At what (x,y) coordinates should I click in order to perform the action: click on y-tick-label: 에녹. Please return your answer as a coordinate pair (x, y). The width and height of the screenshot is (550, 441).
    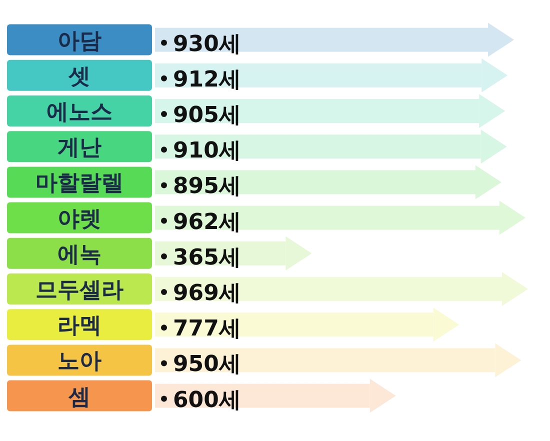
    Looking at the image, I should click on (80, 255).